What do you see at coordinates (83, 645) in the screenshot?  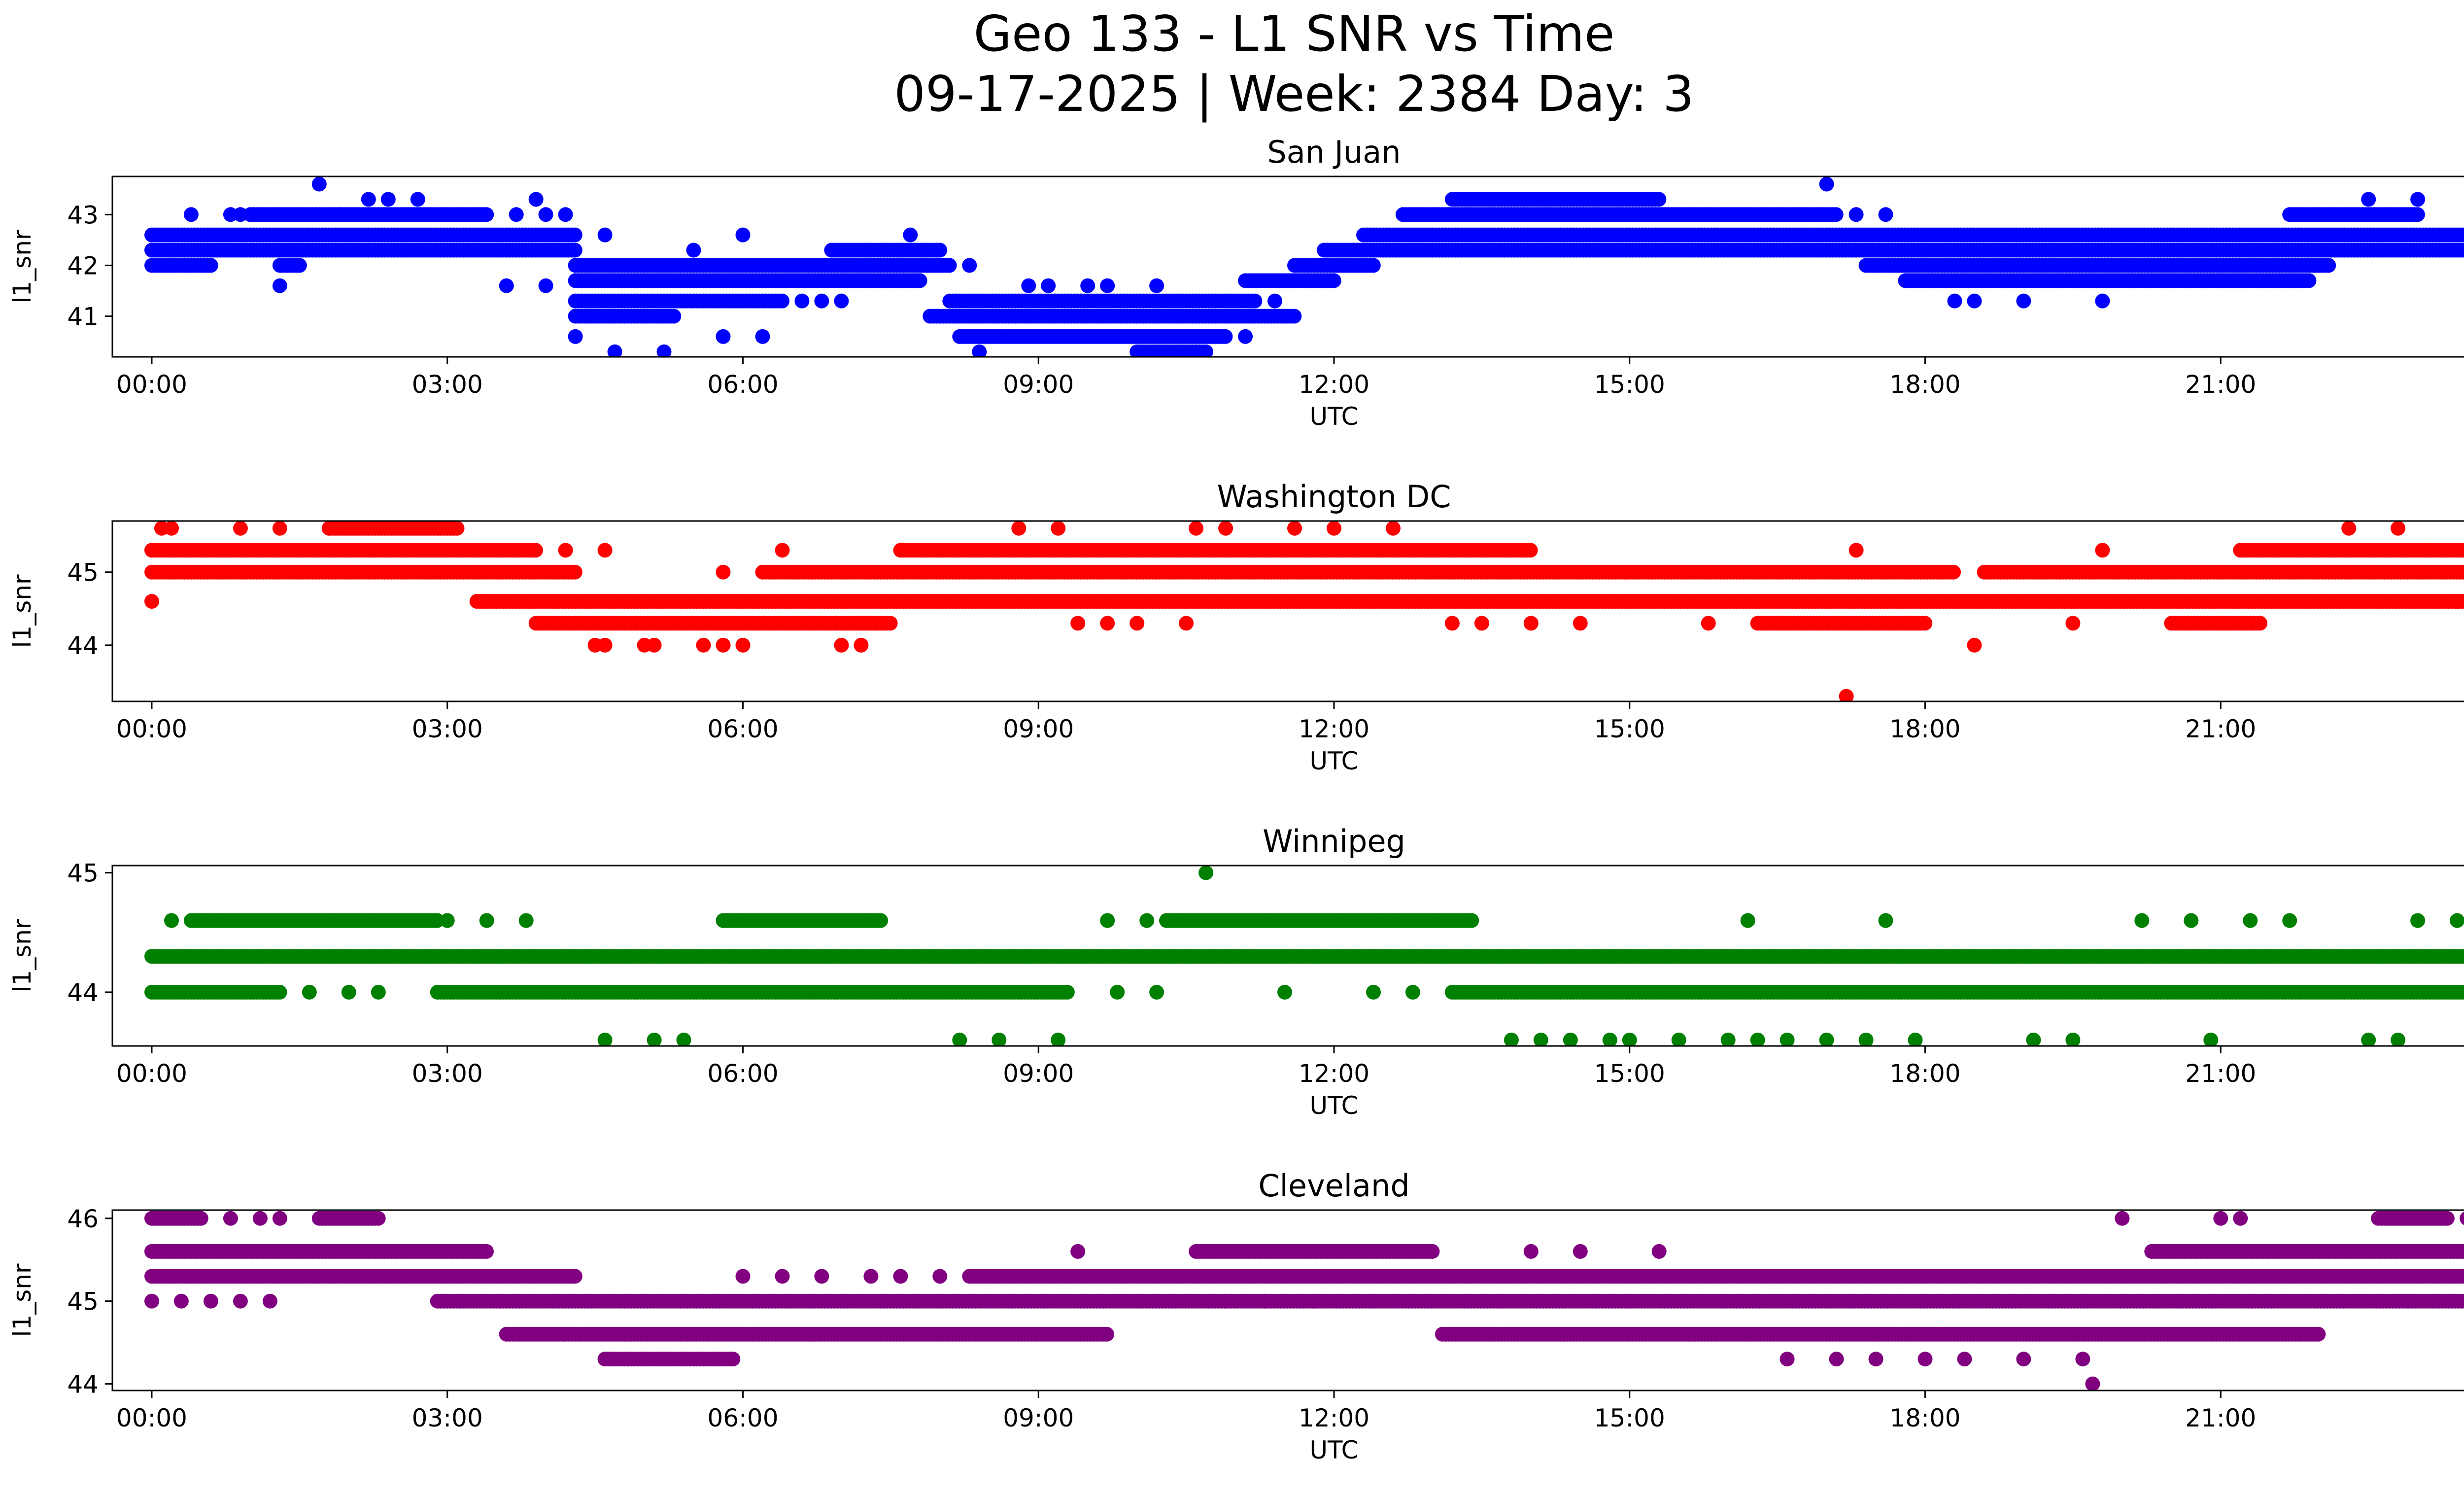 I see `y-tick-label: 44` at bounding box center [83, 645].